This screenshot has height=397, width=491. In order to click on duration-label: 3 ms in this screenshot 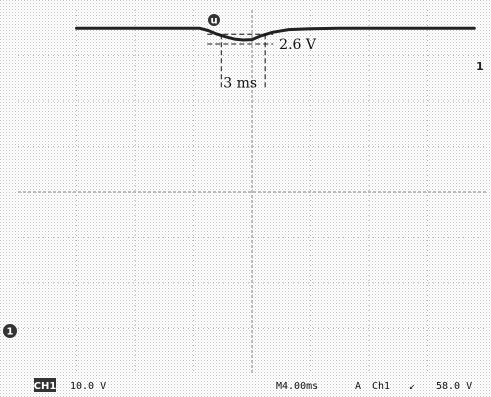, I will do `click(240, 84)`.